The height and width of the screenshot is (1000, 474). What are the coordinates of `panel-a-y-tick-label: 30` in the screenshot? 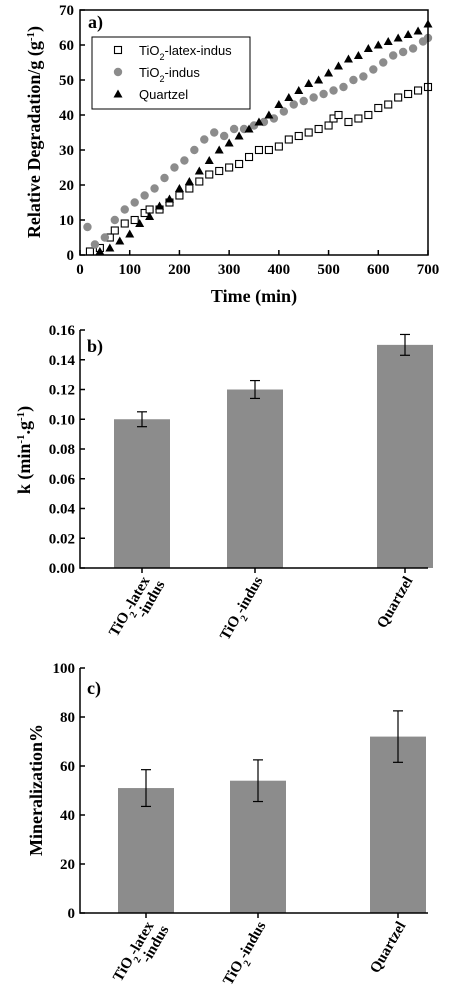 It's located at (66, 151).